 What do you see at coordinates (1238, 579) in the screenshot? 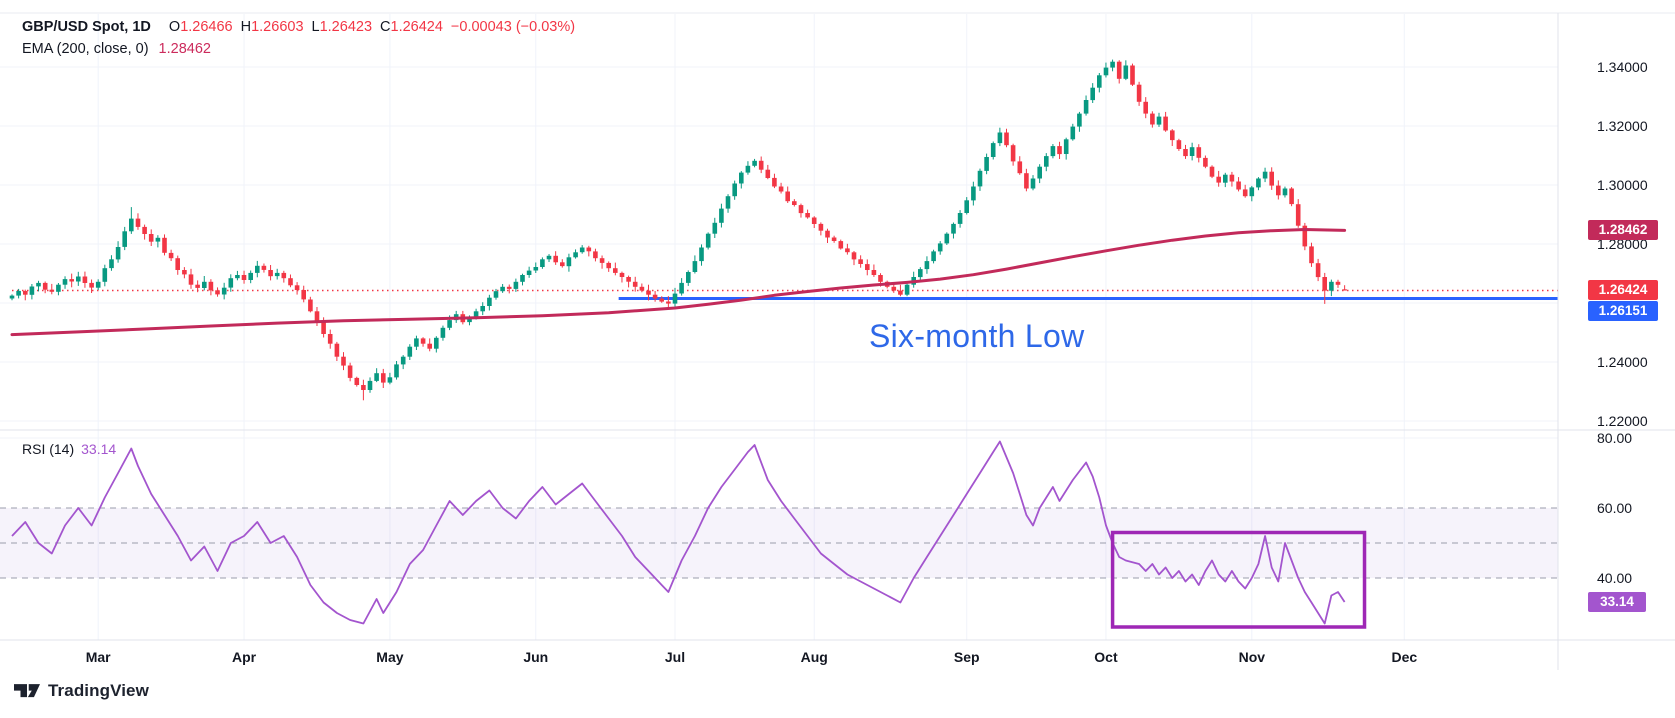
I see `rsi-highlight-box` at bounding box center [1238, 579].